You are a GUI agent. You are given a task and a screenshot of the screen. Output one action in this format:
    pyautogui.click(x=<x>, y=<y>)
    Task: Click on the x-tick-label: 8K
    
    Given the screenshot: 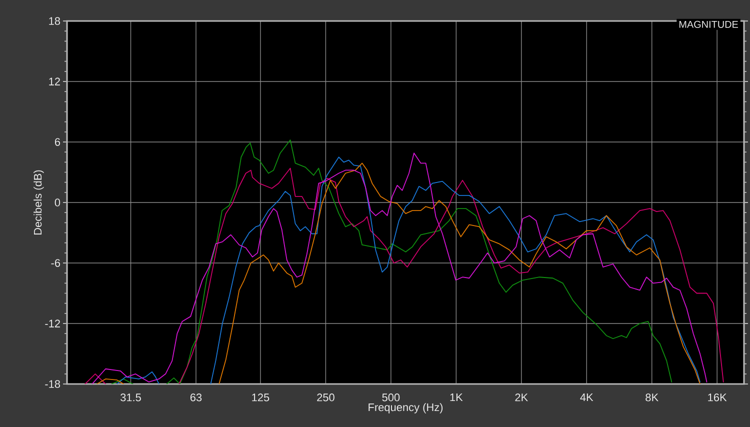 What is the action you would take?
    pyautogui.click(x=652, y=398)
    